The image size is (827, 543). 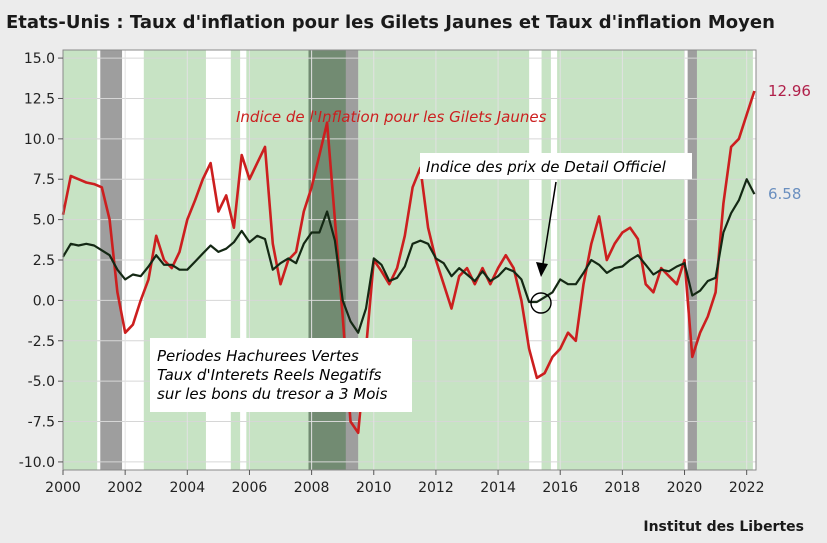 I want to click on x-tick-label: 2014, so click(x=498, y=488).